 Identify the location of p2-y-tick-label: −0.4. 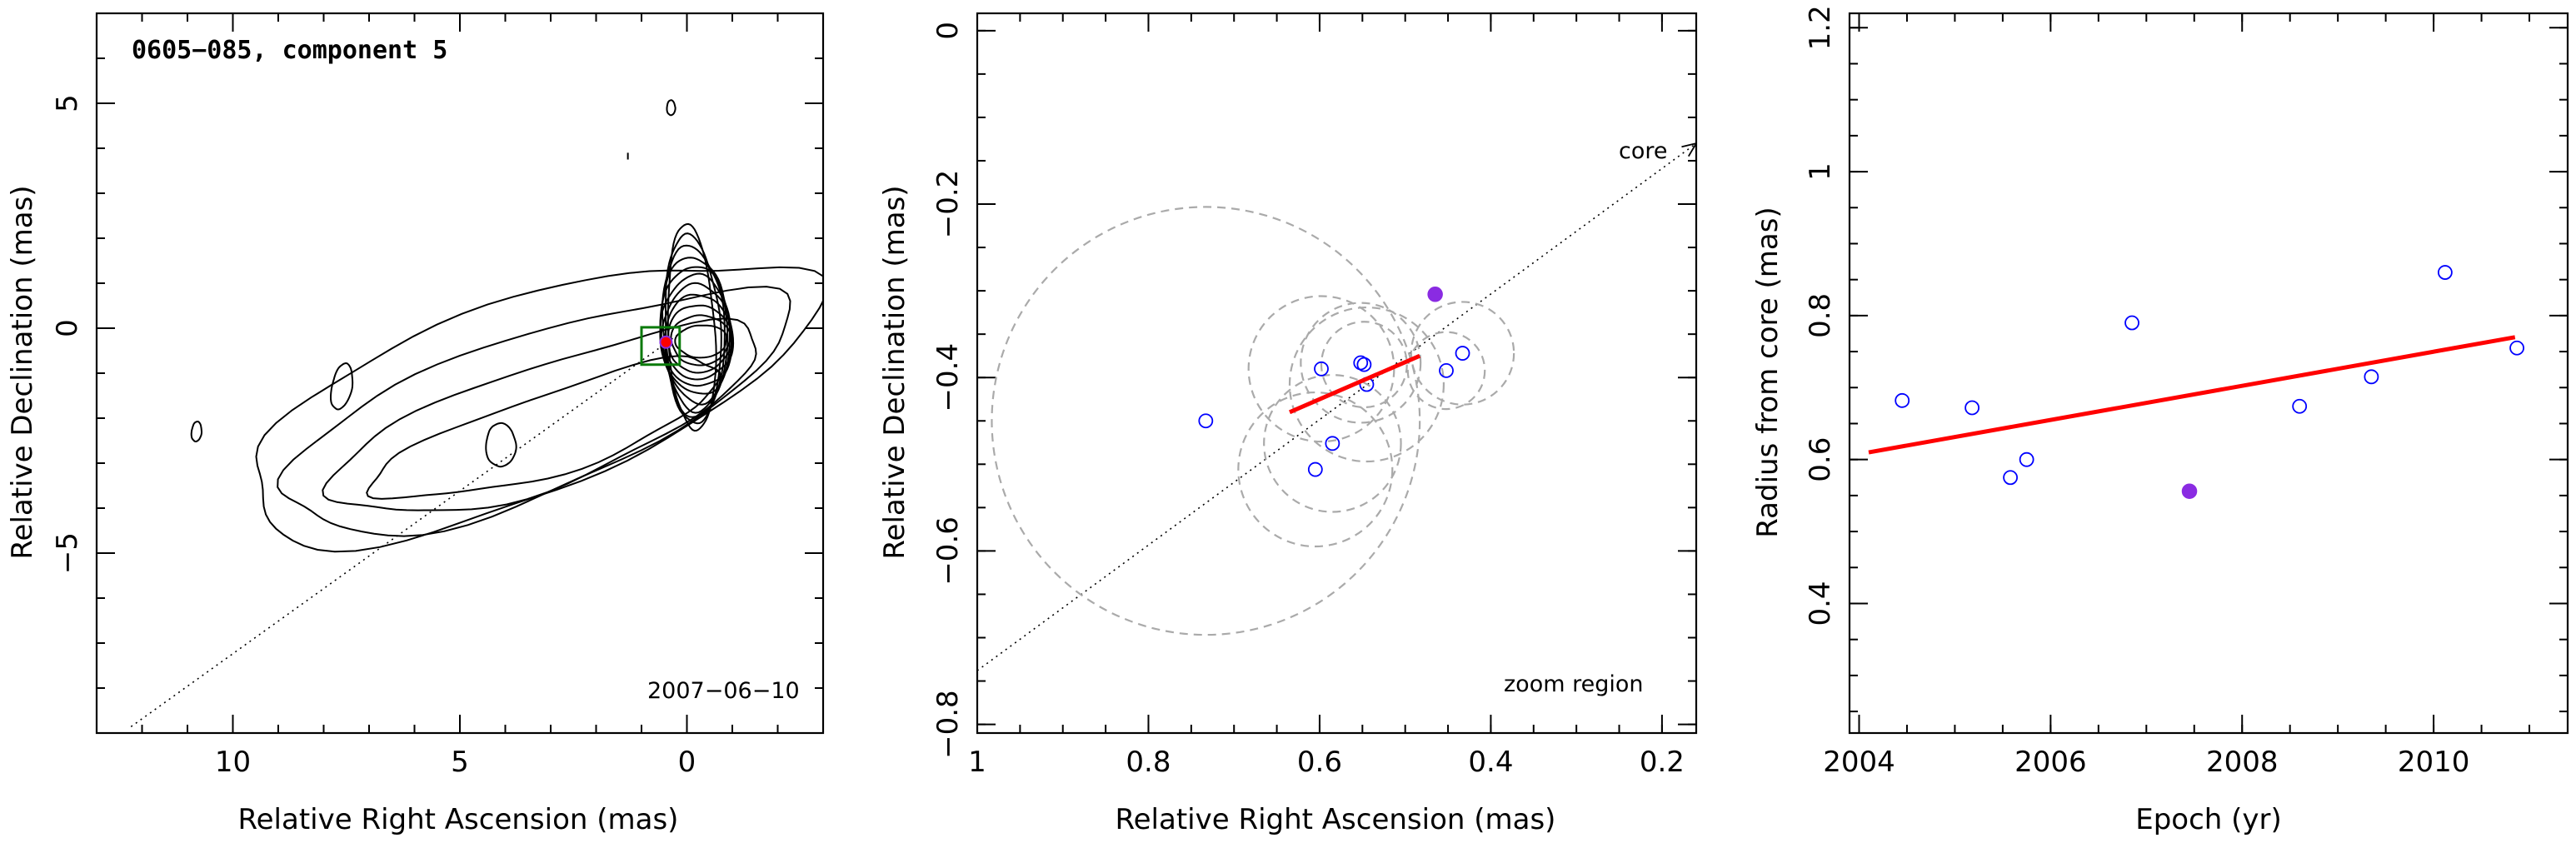
(948, 377).